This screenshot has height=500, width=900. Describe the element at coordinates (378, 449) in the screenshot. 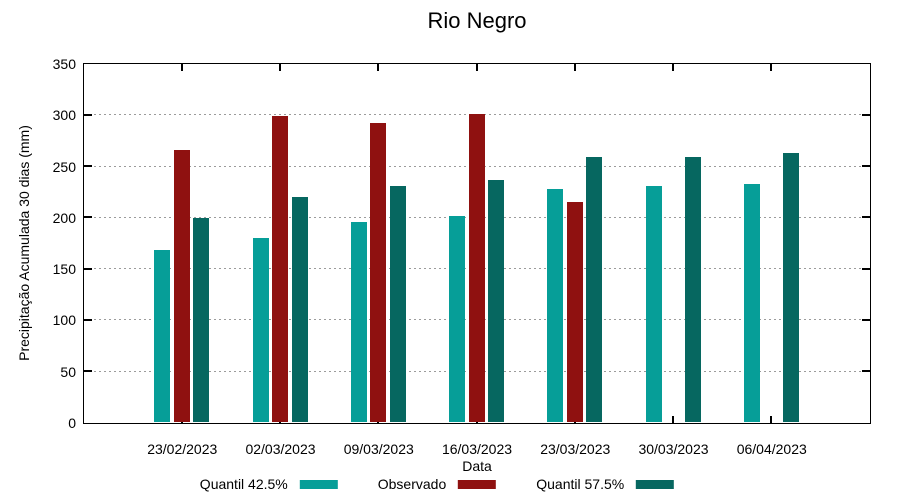

I see `x-tick-label: 09/03/2023` at that location.